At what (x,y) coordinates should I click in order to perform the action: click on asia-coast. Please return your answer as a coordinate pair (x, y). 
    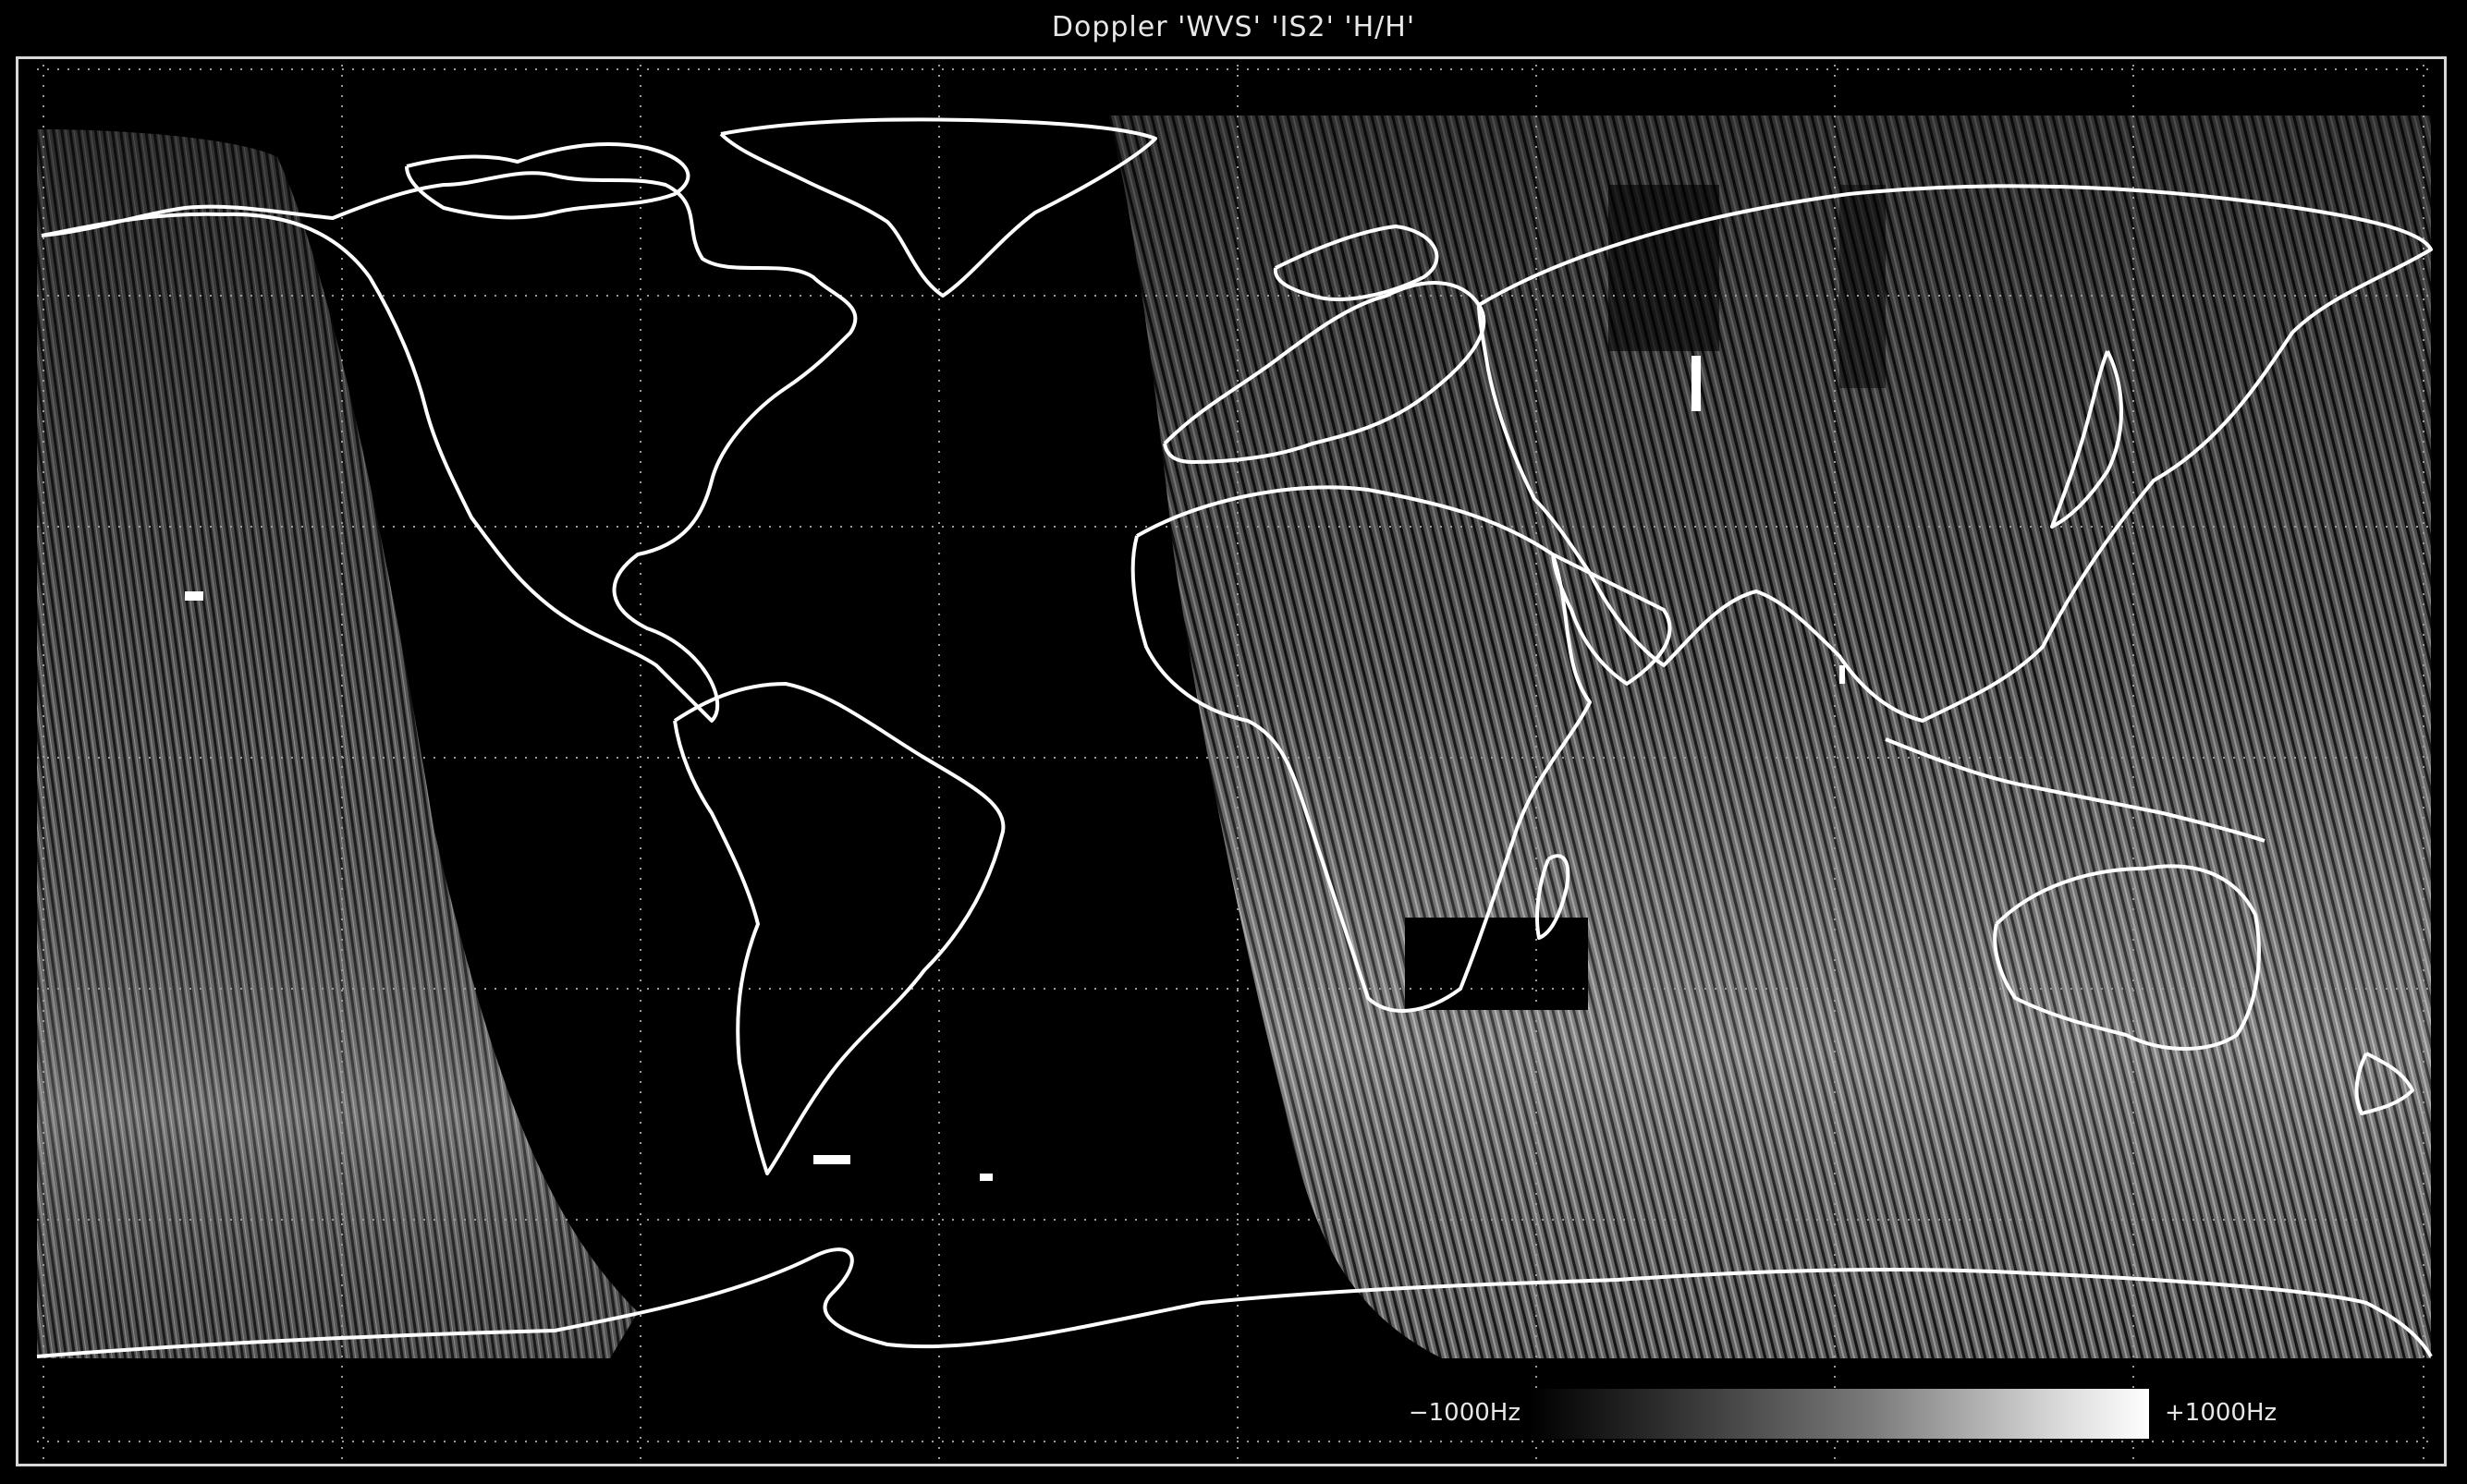
    Looking at the image, I should click on (1955, 453).